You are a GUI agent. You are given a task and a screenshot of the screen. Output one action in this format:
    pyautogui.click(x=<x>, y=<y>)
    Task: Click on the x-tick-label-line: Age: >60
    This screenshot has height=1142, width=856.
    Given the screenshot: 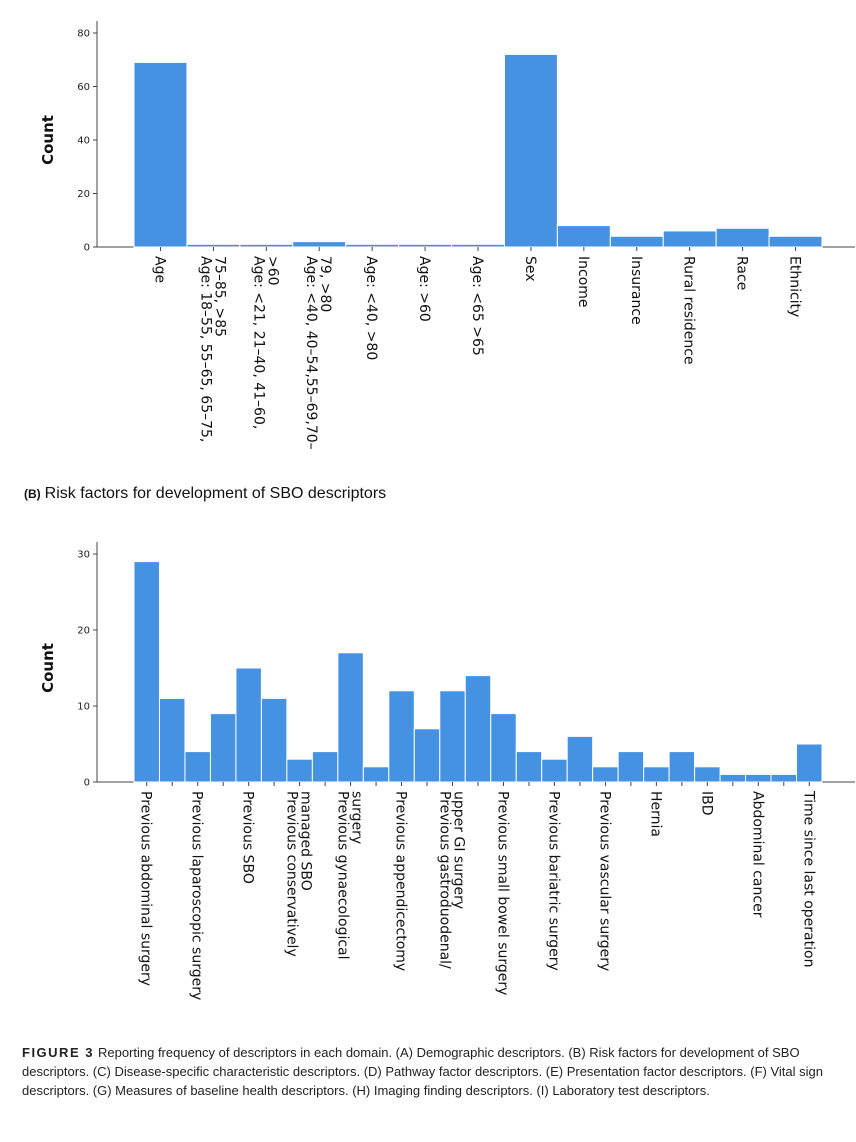 What is the action you would take?
    pyautogui.click(x=424, y=289)
    